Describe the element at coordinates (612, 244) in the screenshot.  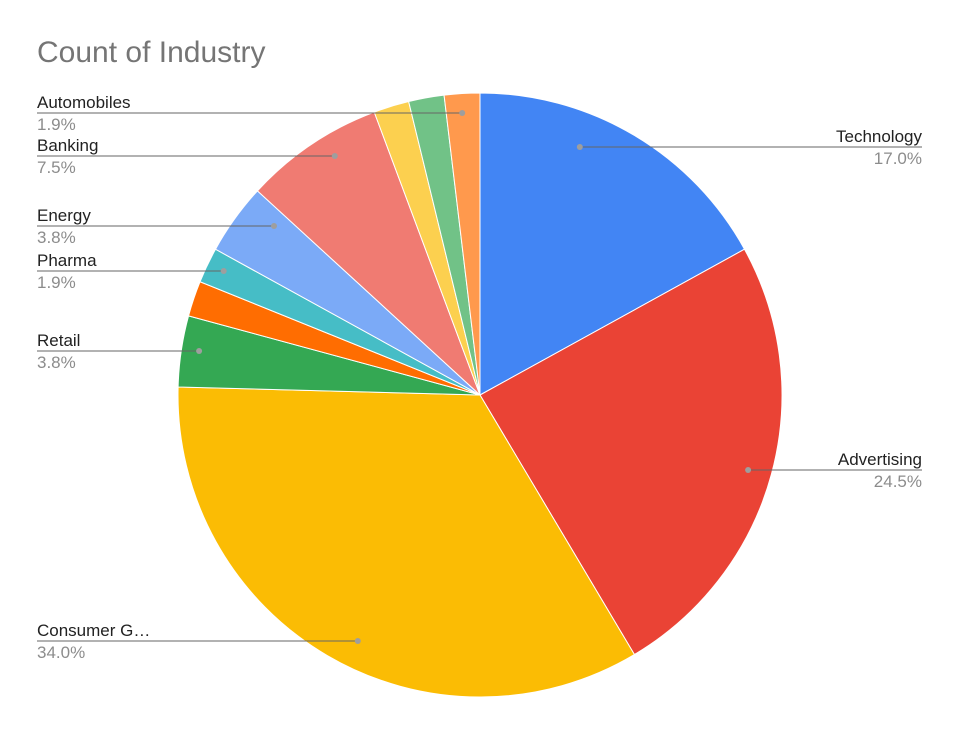
I see `pie-slice-technology` at that location.